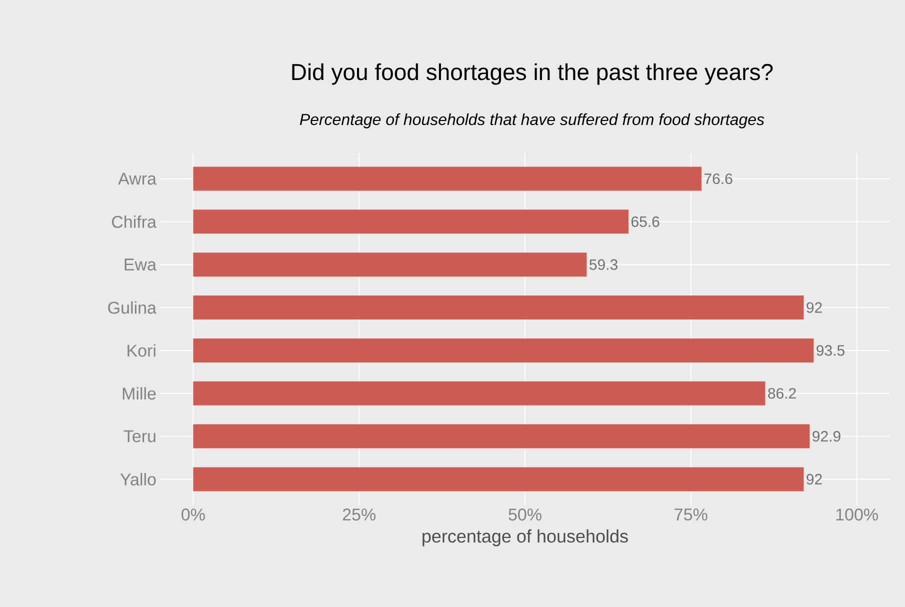 The image size is (905, 607). Describe the element at coordinates (532, 74) in the screenshot. I see `chart-title: Did you food shortages in the past three years?` at that location.